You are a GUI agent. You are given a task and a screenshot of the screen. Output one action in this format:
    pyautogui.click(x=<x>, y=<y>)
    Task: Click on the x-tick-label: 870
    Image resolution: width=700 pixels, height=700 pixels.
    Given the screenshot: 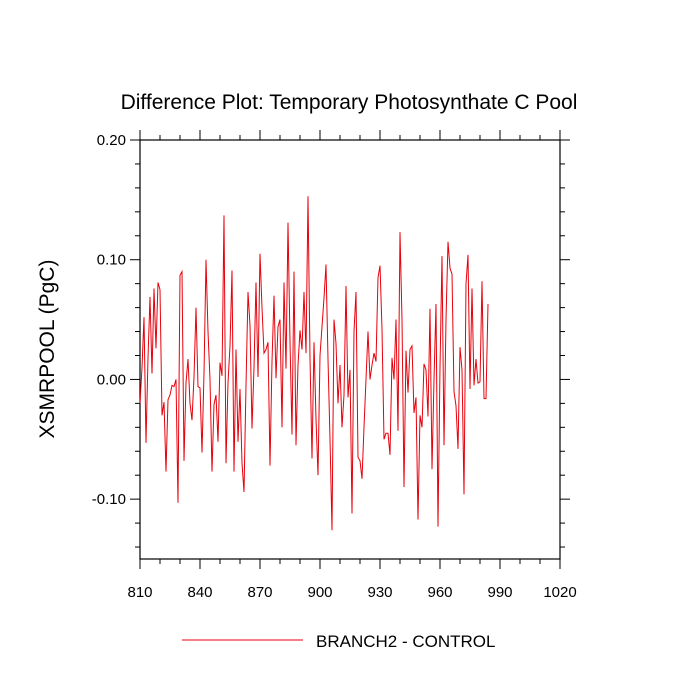 What is the action you would take?
    pyautogui.click(x=259, y=592)
    